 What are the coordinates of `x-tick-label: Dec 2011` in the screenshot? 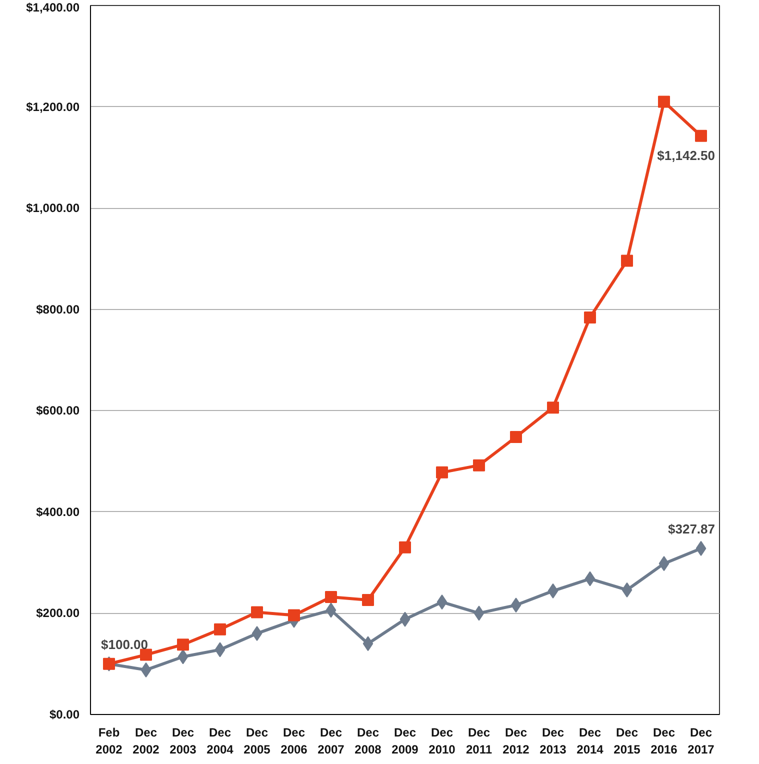 It's located at (479, 741).